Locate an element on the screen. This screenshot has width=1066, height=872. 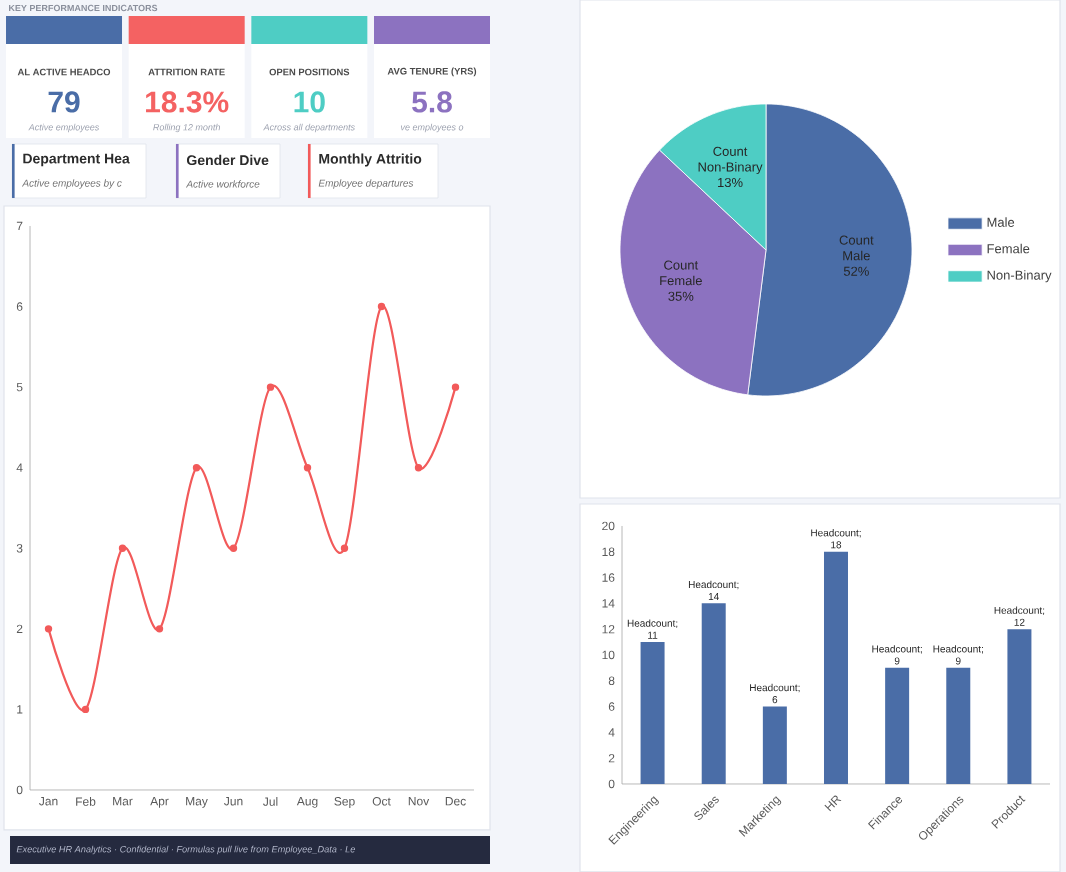
text: 10 is located at coordinates (309, 102).